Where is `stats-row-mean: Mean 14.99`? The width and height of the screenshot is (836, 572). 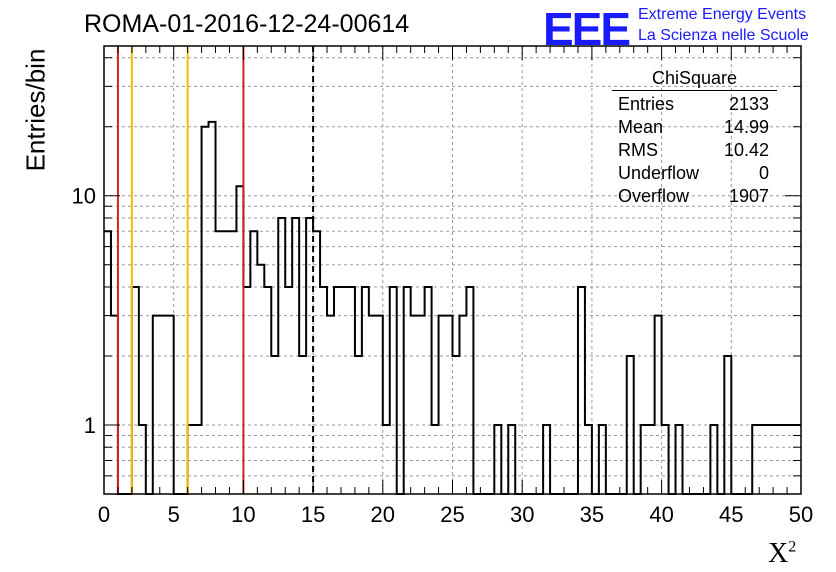 stats-row-mean: Mean 14.99 is located at coordinates (694, 127).